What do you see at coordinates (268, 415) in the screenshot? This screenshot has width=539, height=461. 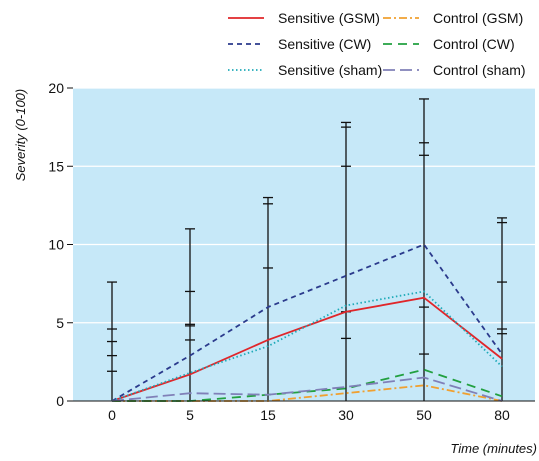 I see `x-tick-label: 15` at bounding box center [268, 415].